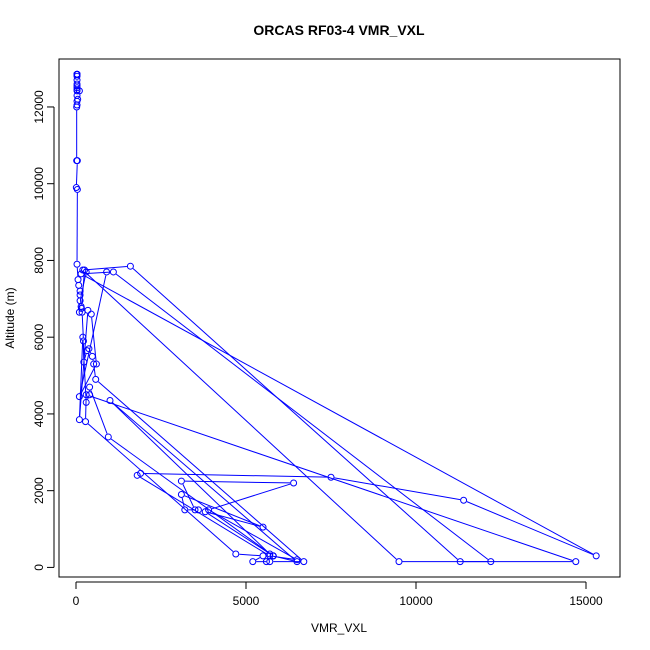  What do you see at coordinates (39, 567) in the screenshot?
I see `y-tick-label: 0` at bounding box center [39, 567].